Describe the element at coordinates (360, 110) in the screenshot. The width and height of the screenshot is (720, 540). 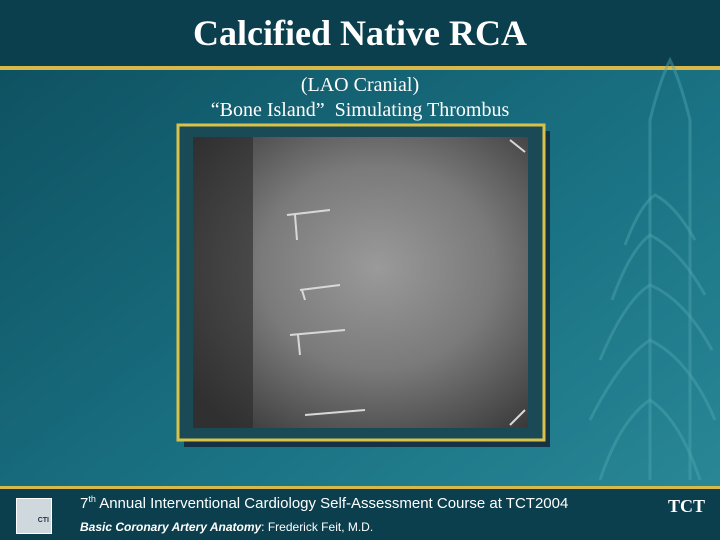
I see `subtitle: “Bone Island” Simulating Thrombus` at that location.